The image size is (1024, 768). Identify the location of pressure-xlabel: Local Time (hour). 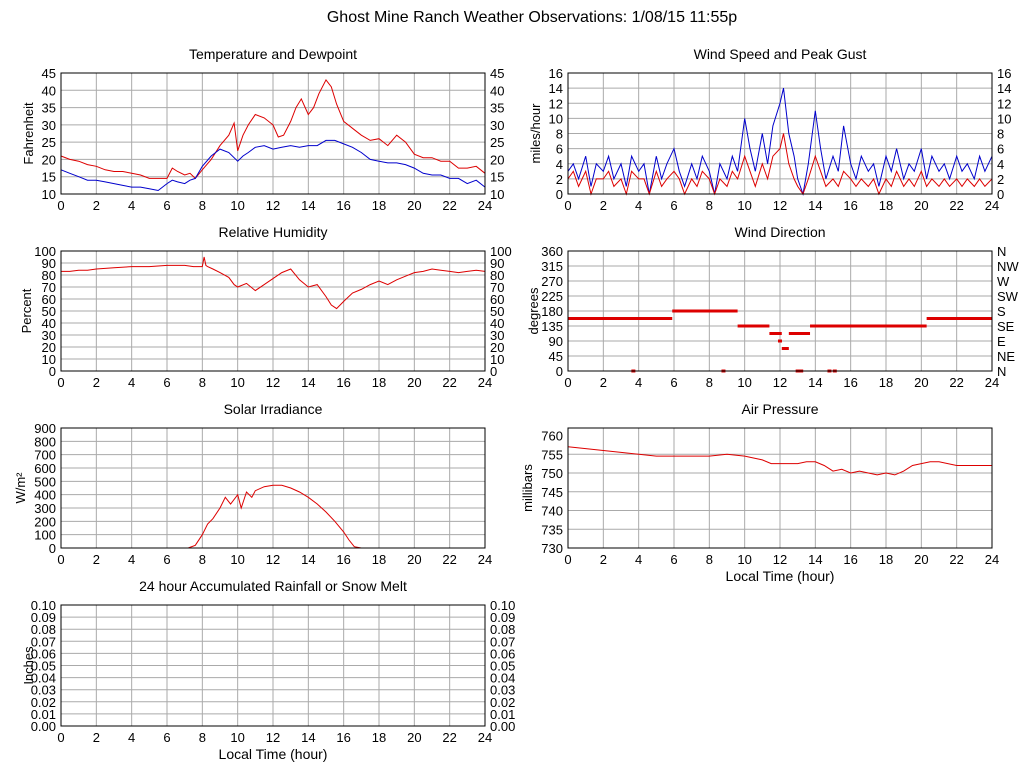
(780, 576).